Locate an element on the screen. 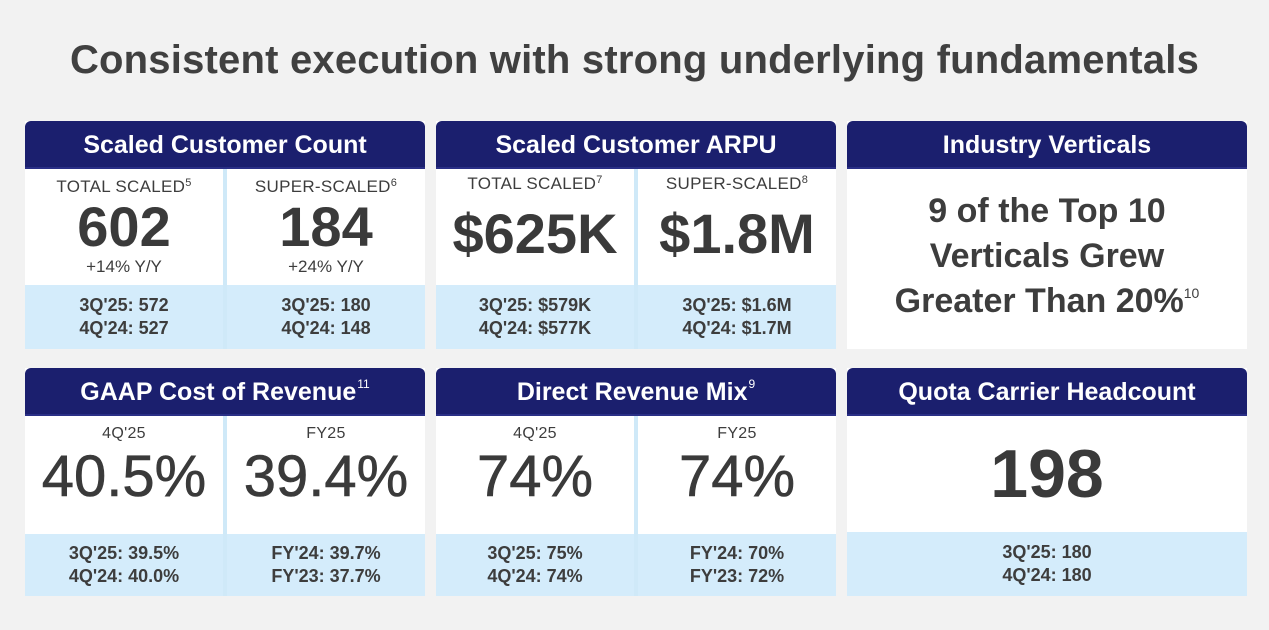  quarter-column: 4Q'25 74% 3Q'25: 75% 4Q'24: 74% is located at coordinates (535, 506).